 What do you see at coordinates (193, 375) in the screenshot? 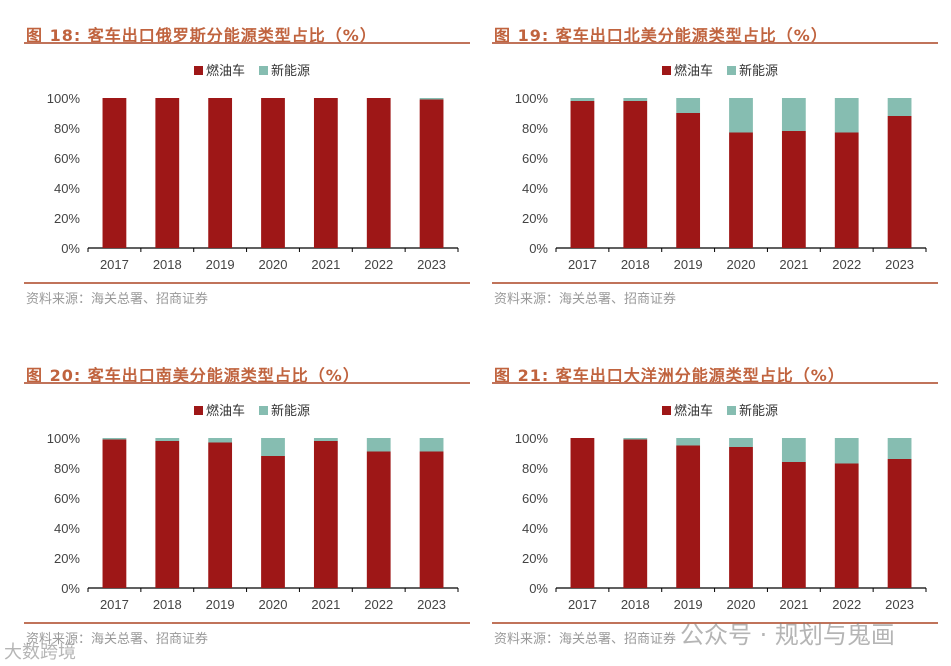
I see `chart-title: 图 20: 客车出口南美分能源类型占比（%）` at bounding box center [193, 375].